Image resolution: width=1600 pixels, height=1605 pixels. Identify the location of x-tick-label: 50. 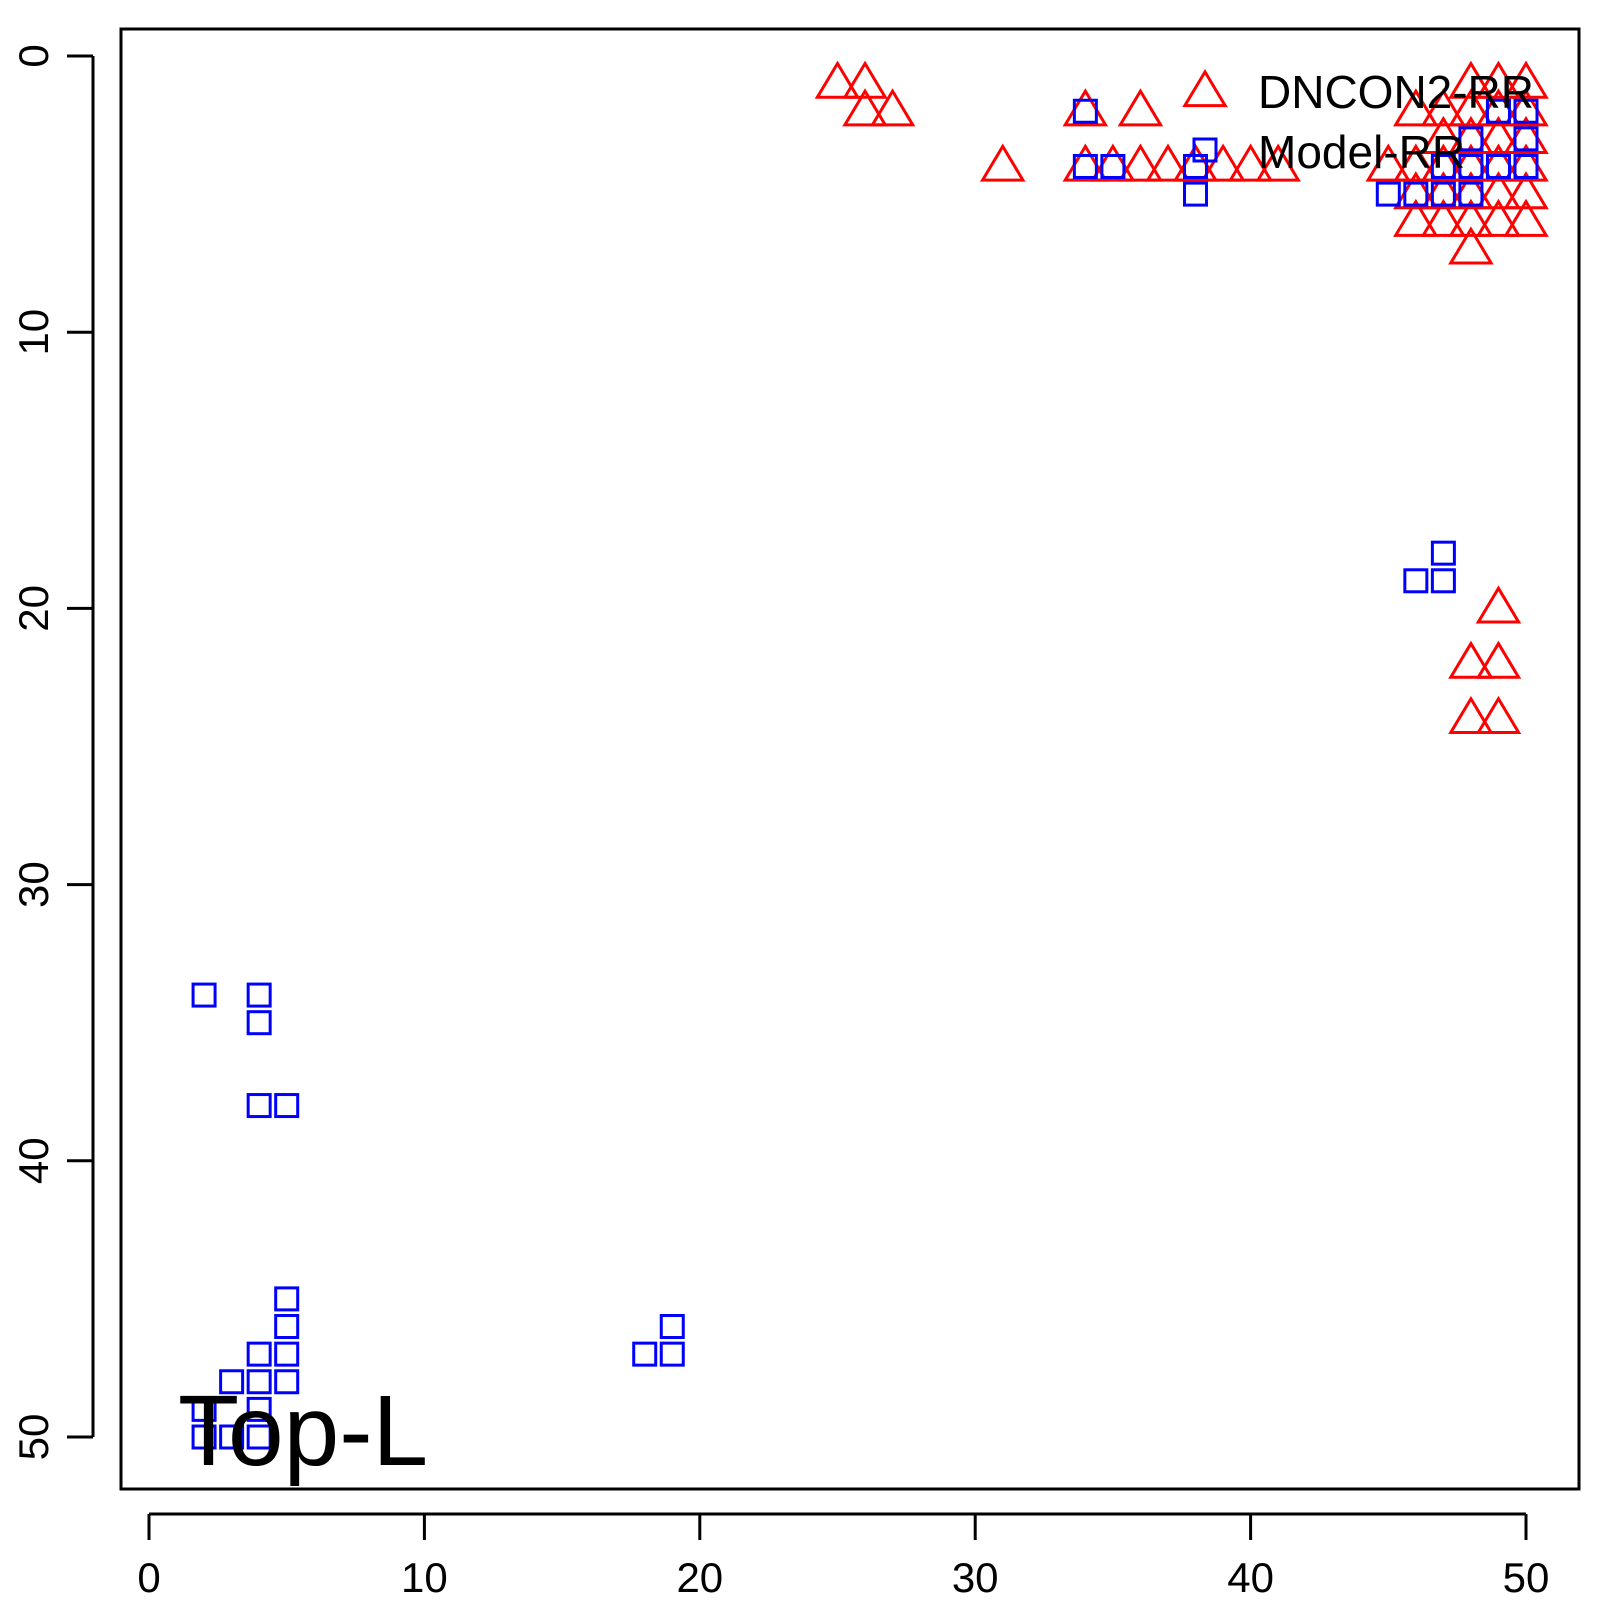
(1526, 1577).